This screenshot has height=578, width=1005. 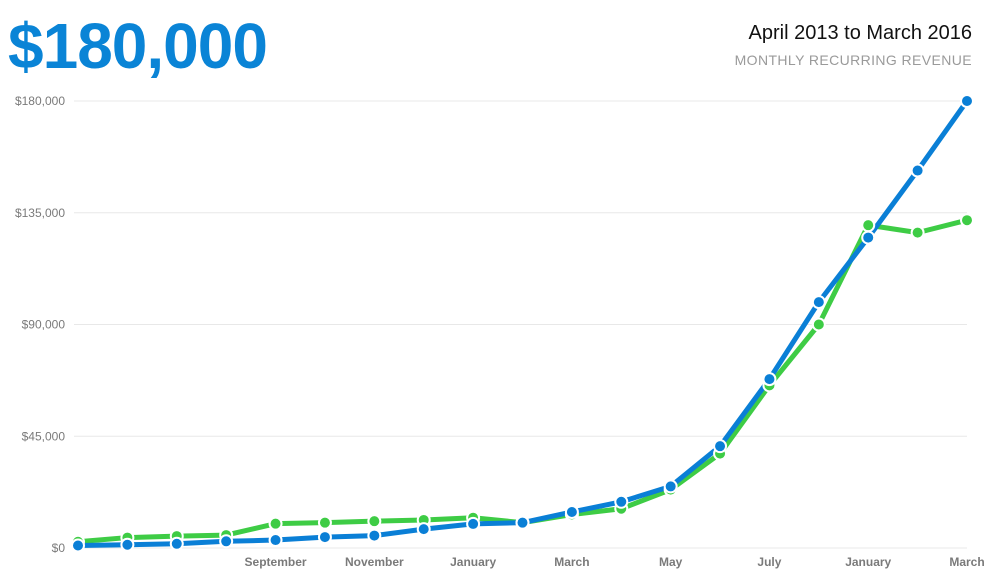 What do you see at coordinates (40, 213) in the screenshot?
I see `y-tick-label: $135,000` at bounding box center [40, 213].